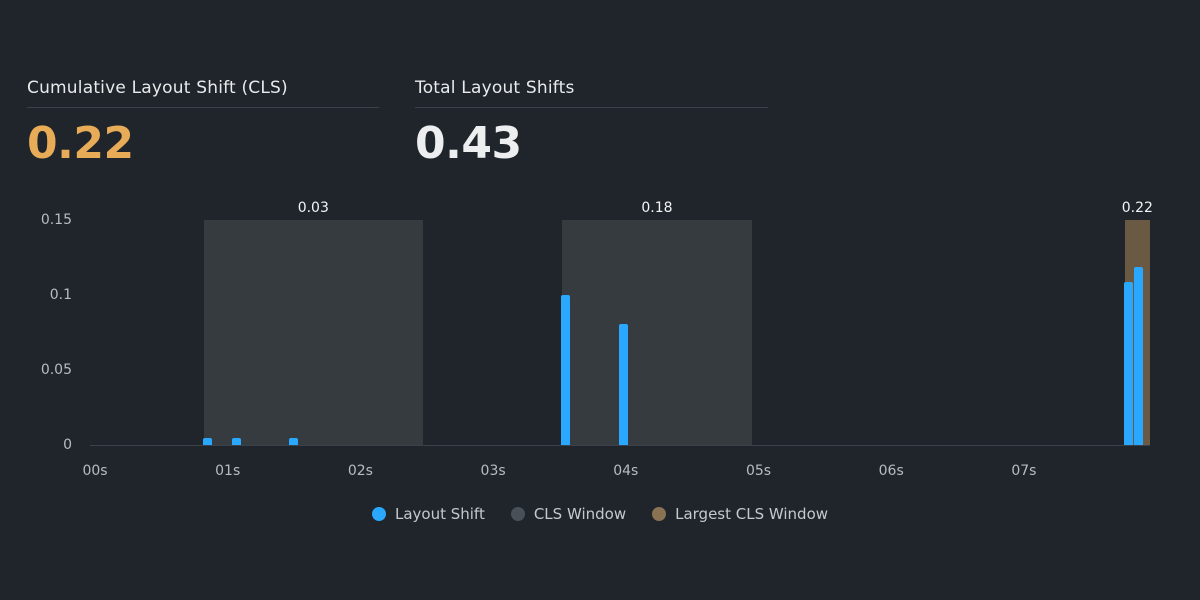 The image size is (1200, 600). What do you see at coordinates (80, 143) in the screenshot?
I see `cls-metric-value: 0.22` at bounding box center [80, 143].